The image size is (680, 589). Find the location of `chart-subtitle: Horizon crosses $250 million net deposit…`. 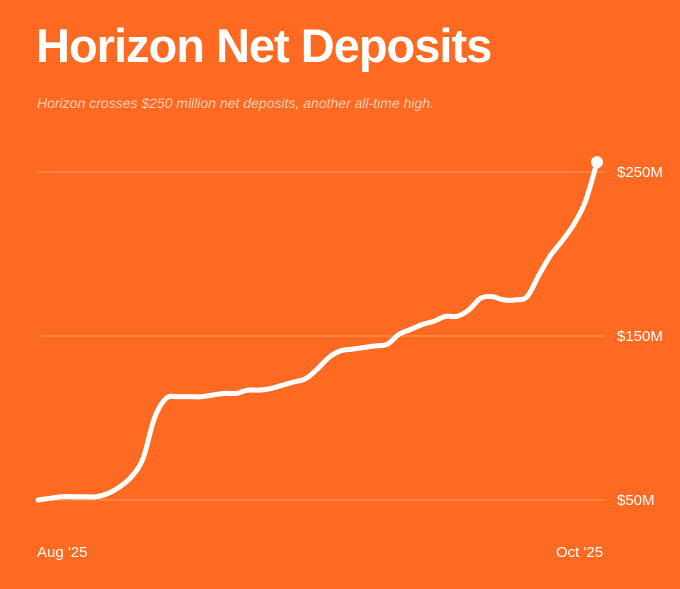

chart-subtitle: Horizon crosses $250 million net deposit… is located at coordinates (235, 103).